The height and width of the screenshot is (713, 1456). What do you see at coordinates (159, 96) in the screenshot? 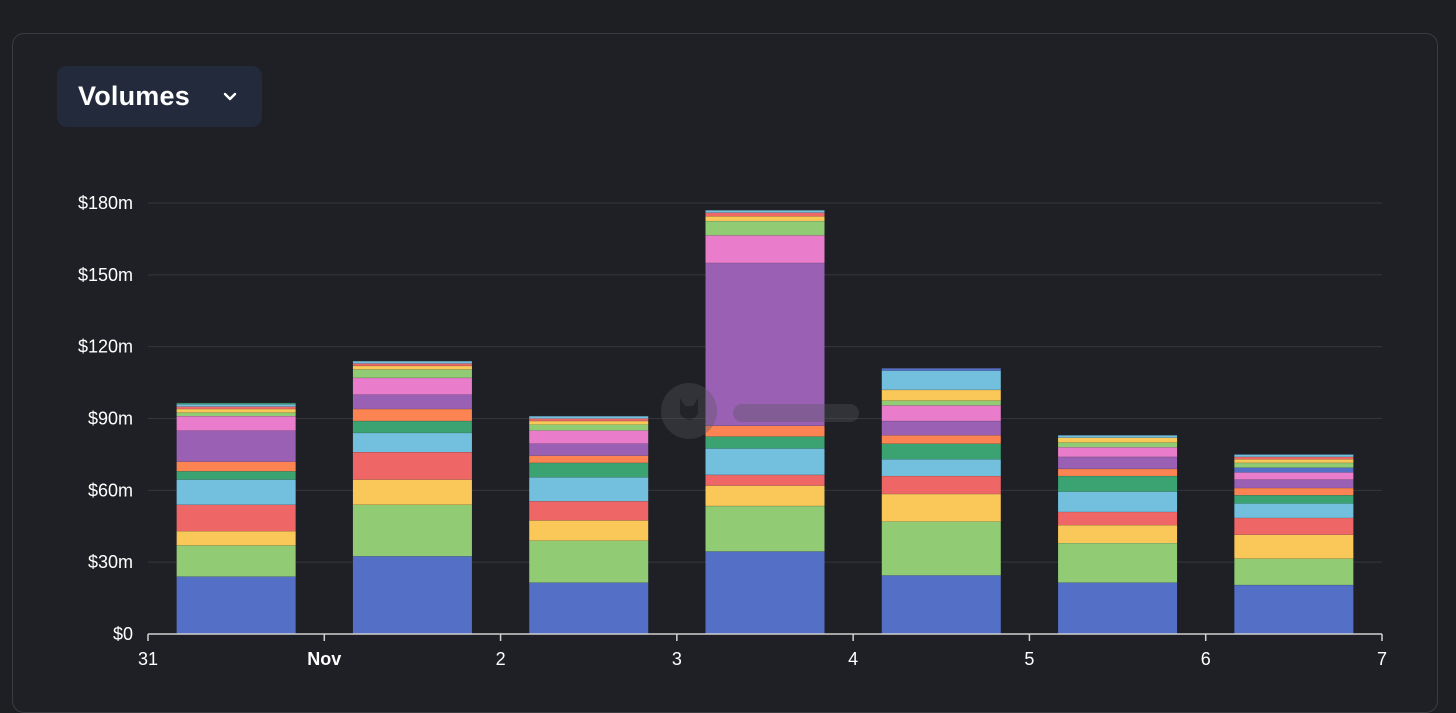
I see `metric-selector: Volumes` at bounding box center [159, 96].